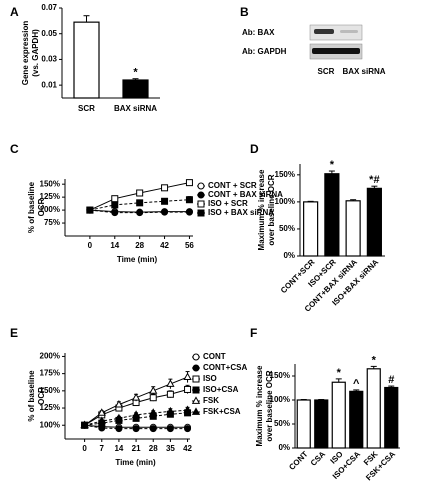 The height and width of the screenshot is (482, 427). I want to click on y-tick-label: 0.05, so click(49, 33).